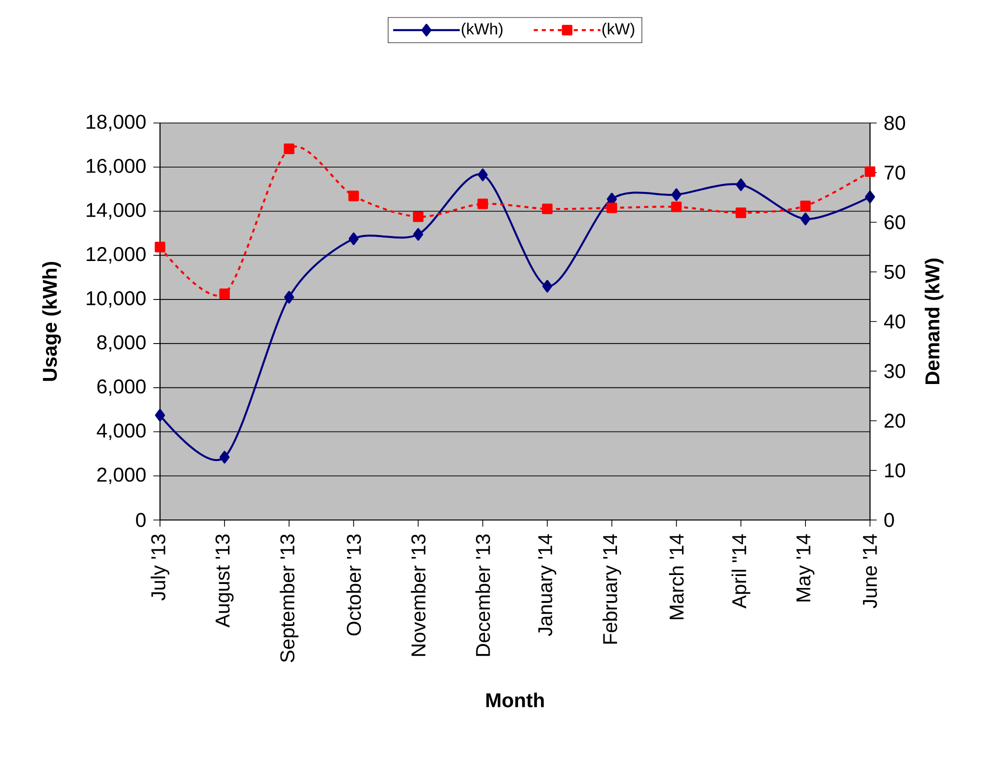 This screenshot has width=994, height=763. What do you see at coordinates (870, 571) in the screenshot?
I see `x-tick-label: June '14` at bounding box center [870, 571].